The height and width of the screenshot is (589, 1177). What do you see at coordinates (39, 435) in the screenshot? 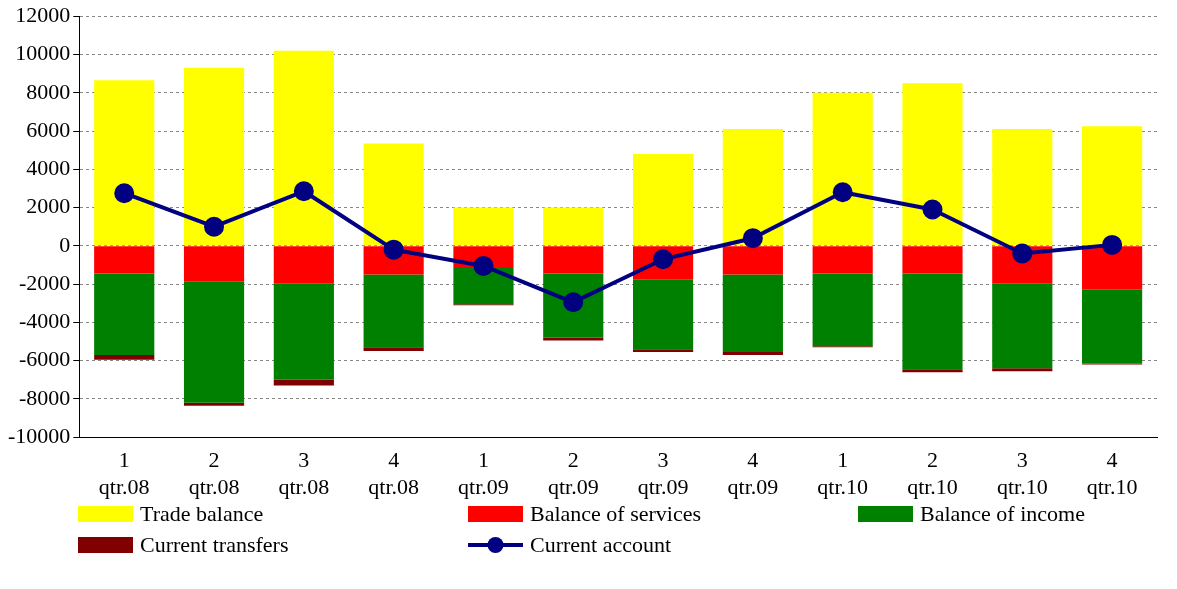
I see `y-tick-label: -10000` at bounding box center [39, 435].